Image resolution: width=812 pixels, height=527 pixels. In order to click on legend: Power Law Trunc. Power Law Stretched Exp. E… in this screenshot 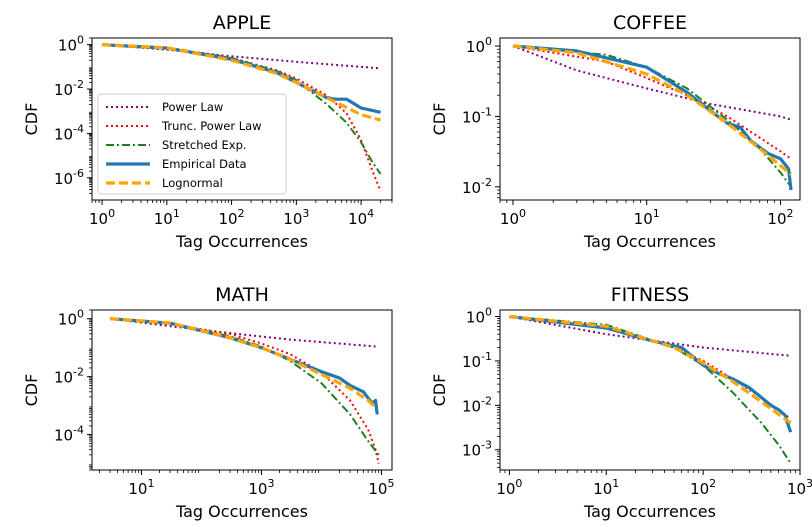, I will do `click(192, 144)`.